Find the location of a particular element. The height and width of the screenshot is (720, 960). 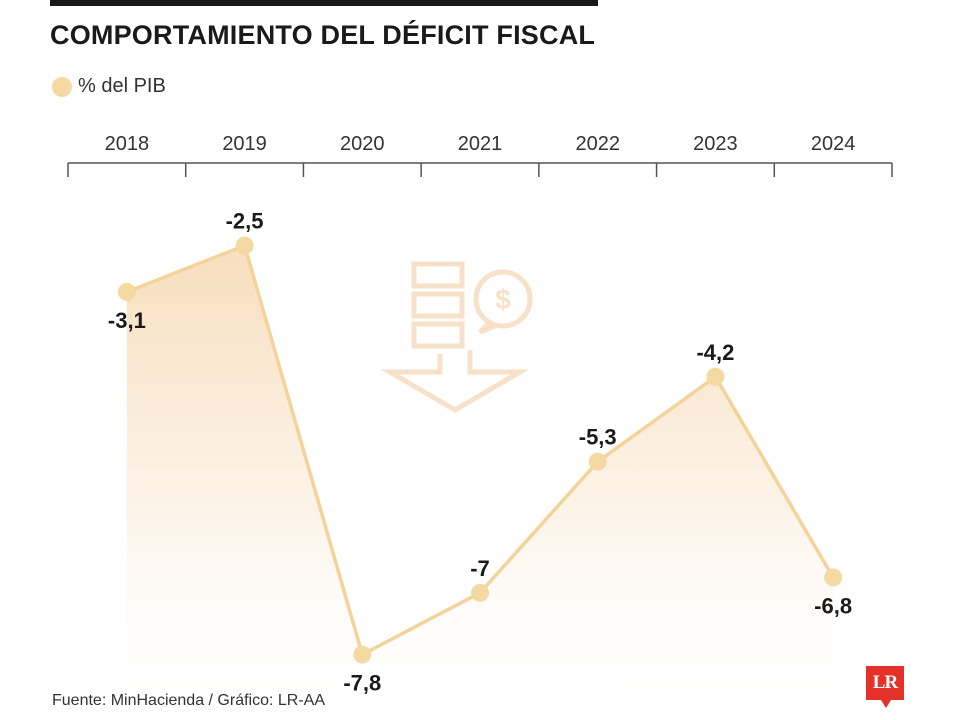

data-point-2021 is located at coordinates (480, 592).